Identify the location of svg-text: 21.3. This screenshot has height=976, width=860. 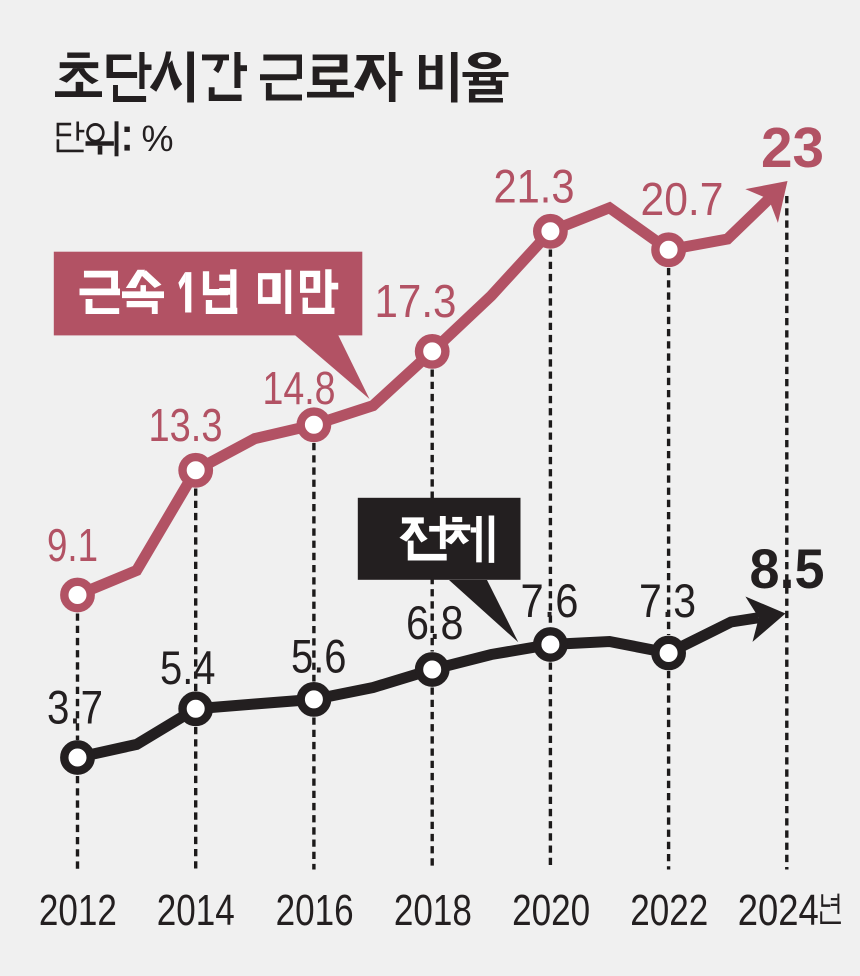
(534, 187).